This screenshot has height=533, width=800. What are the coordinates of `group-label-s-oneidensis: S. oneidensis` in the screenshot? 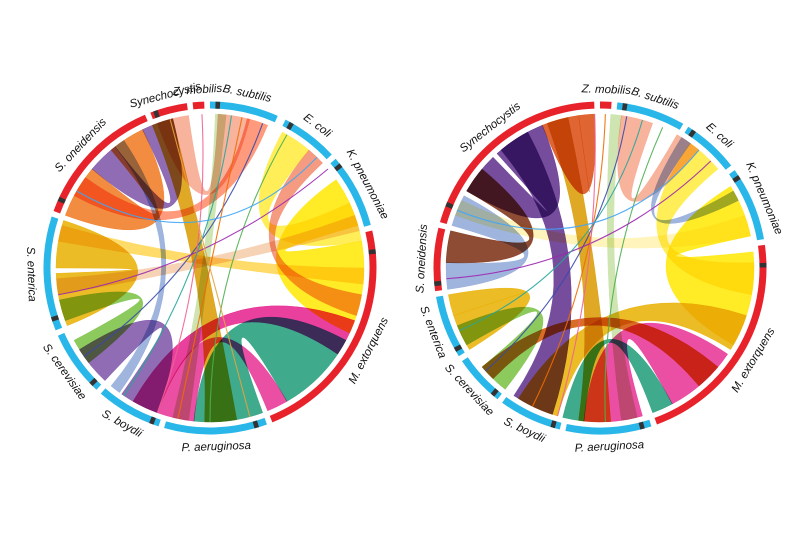 It's located at (422, 259).